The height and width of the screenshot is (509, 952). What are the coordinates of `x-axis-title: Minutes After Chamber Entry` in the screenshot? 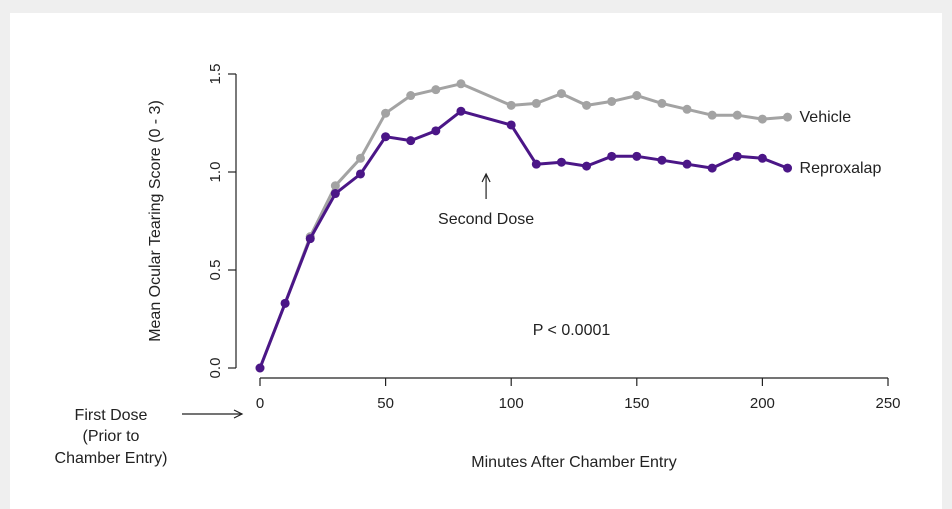 It's located at (573, 462).